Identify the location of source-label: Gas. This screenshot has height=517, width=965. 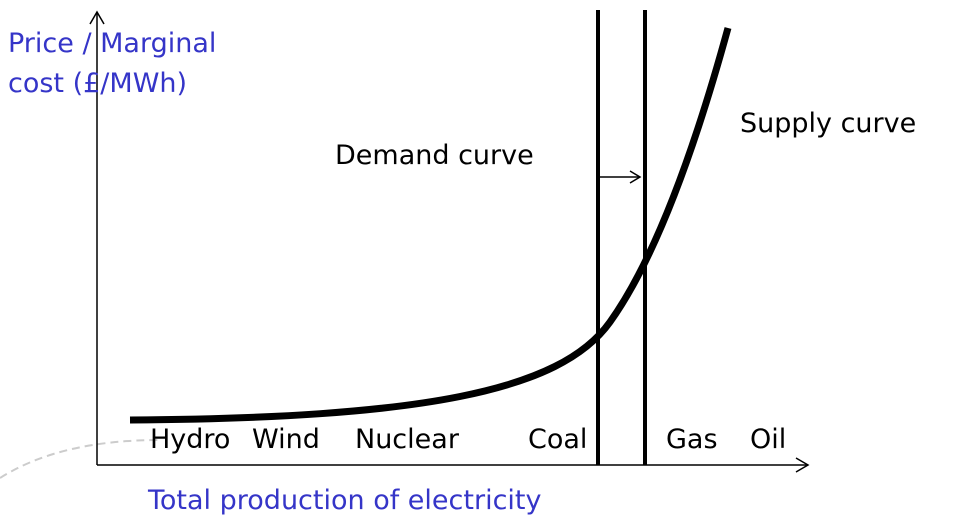
(692, 439).